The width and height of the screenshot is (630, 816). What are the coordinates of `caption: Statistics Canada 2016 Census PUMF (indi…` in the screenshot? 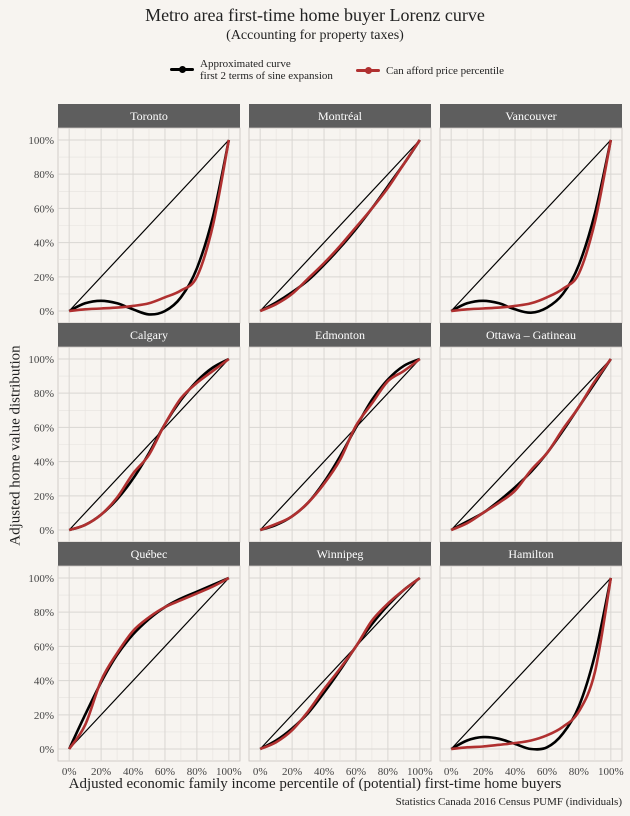 It's located at (508, 802).